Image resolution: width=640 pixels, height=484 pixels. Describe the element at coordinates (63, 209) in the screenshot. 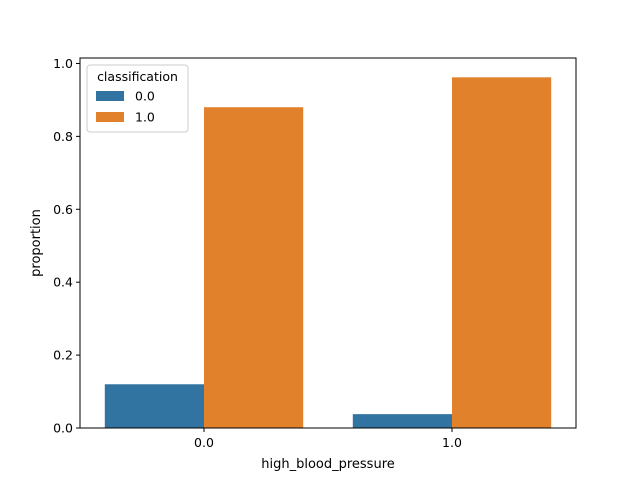

I see `y-tick-label: 0.6` at that location.